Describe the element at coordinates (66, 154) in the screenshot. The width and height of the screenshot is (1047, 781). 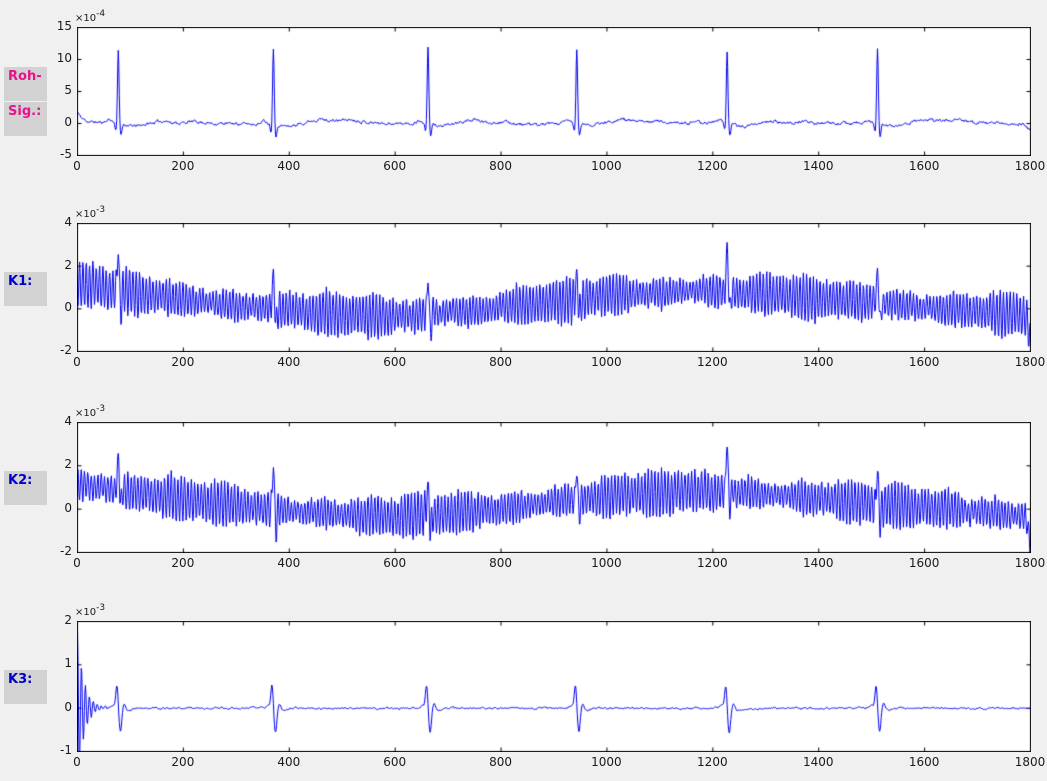
I see `y-tick-label: -5` at that location.